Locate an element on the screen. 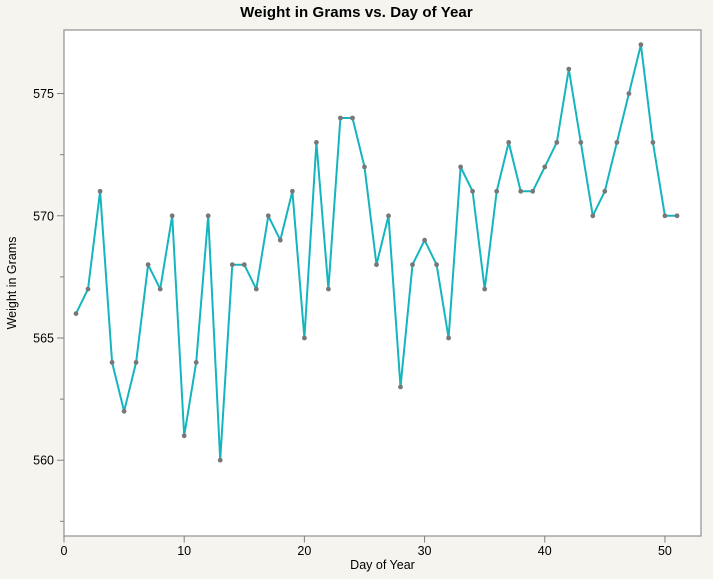 This screenshot has height=579, width=713. x-tick-label: 30 is located at coordinates (425, 551).